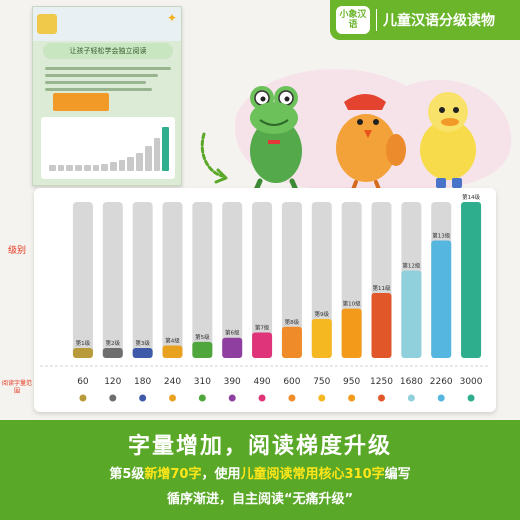 The height and width of the screenshot is (520, 520). Describe the element at coordinates (352, 304) in the screenshot. I see `bar-level-label: 第10级` at that location.